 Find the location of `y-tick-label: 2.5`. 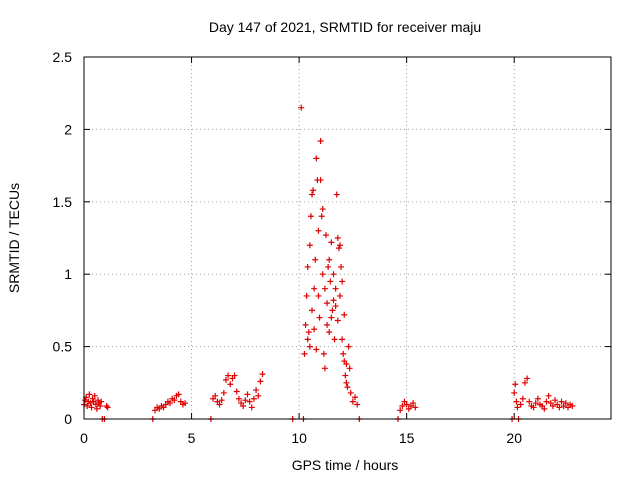

y-tick-label: 2.5 is located at coordinates (63, 57).